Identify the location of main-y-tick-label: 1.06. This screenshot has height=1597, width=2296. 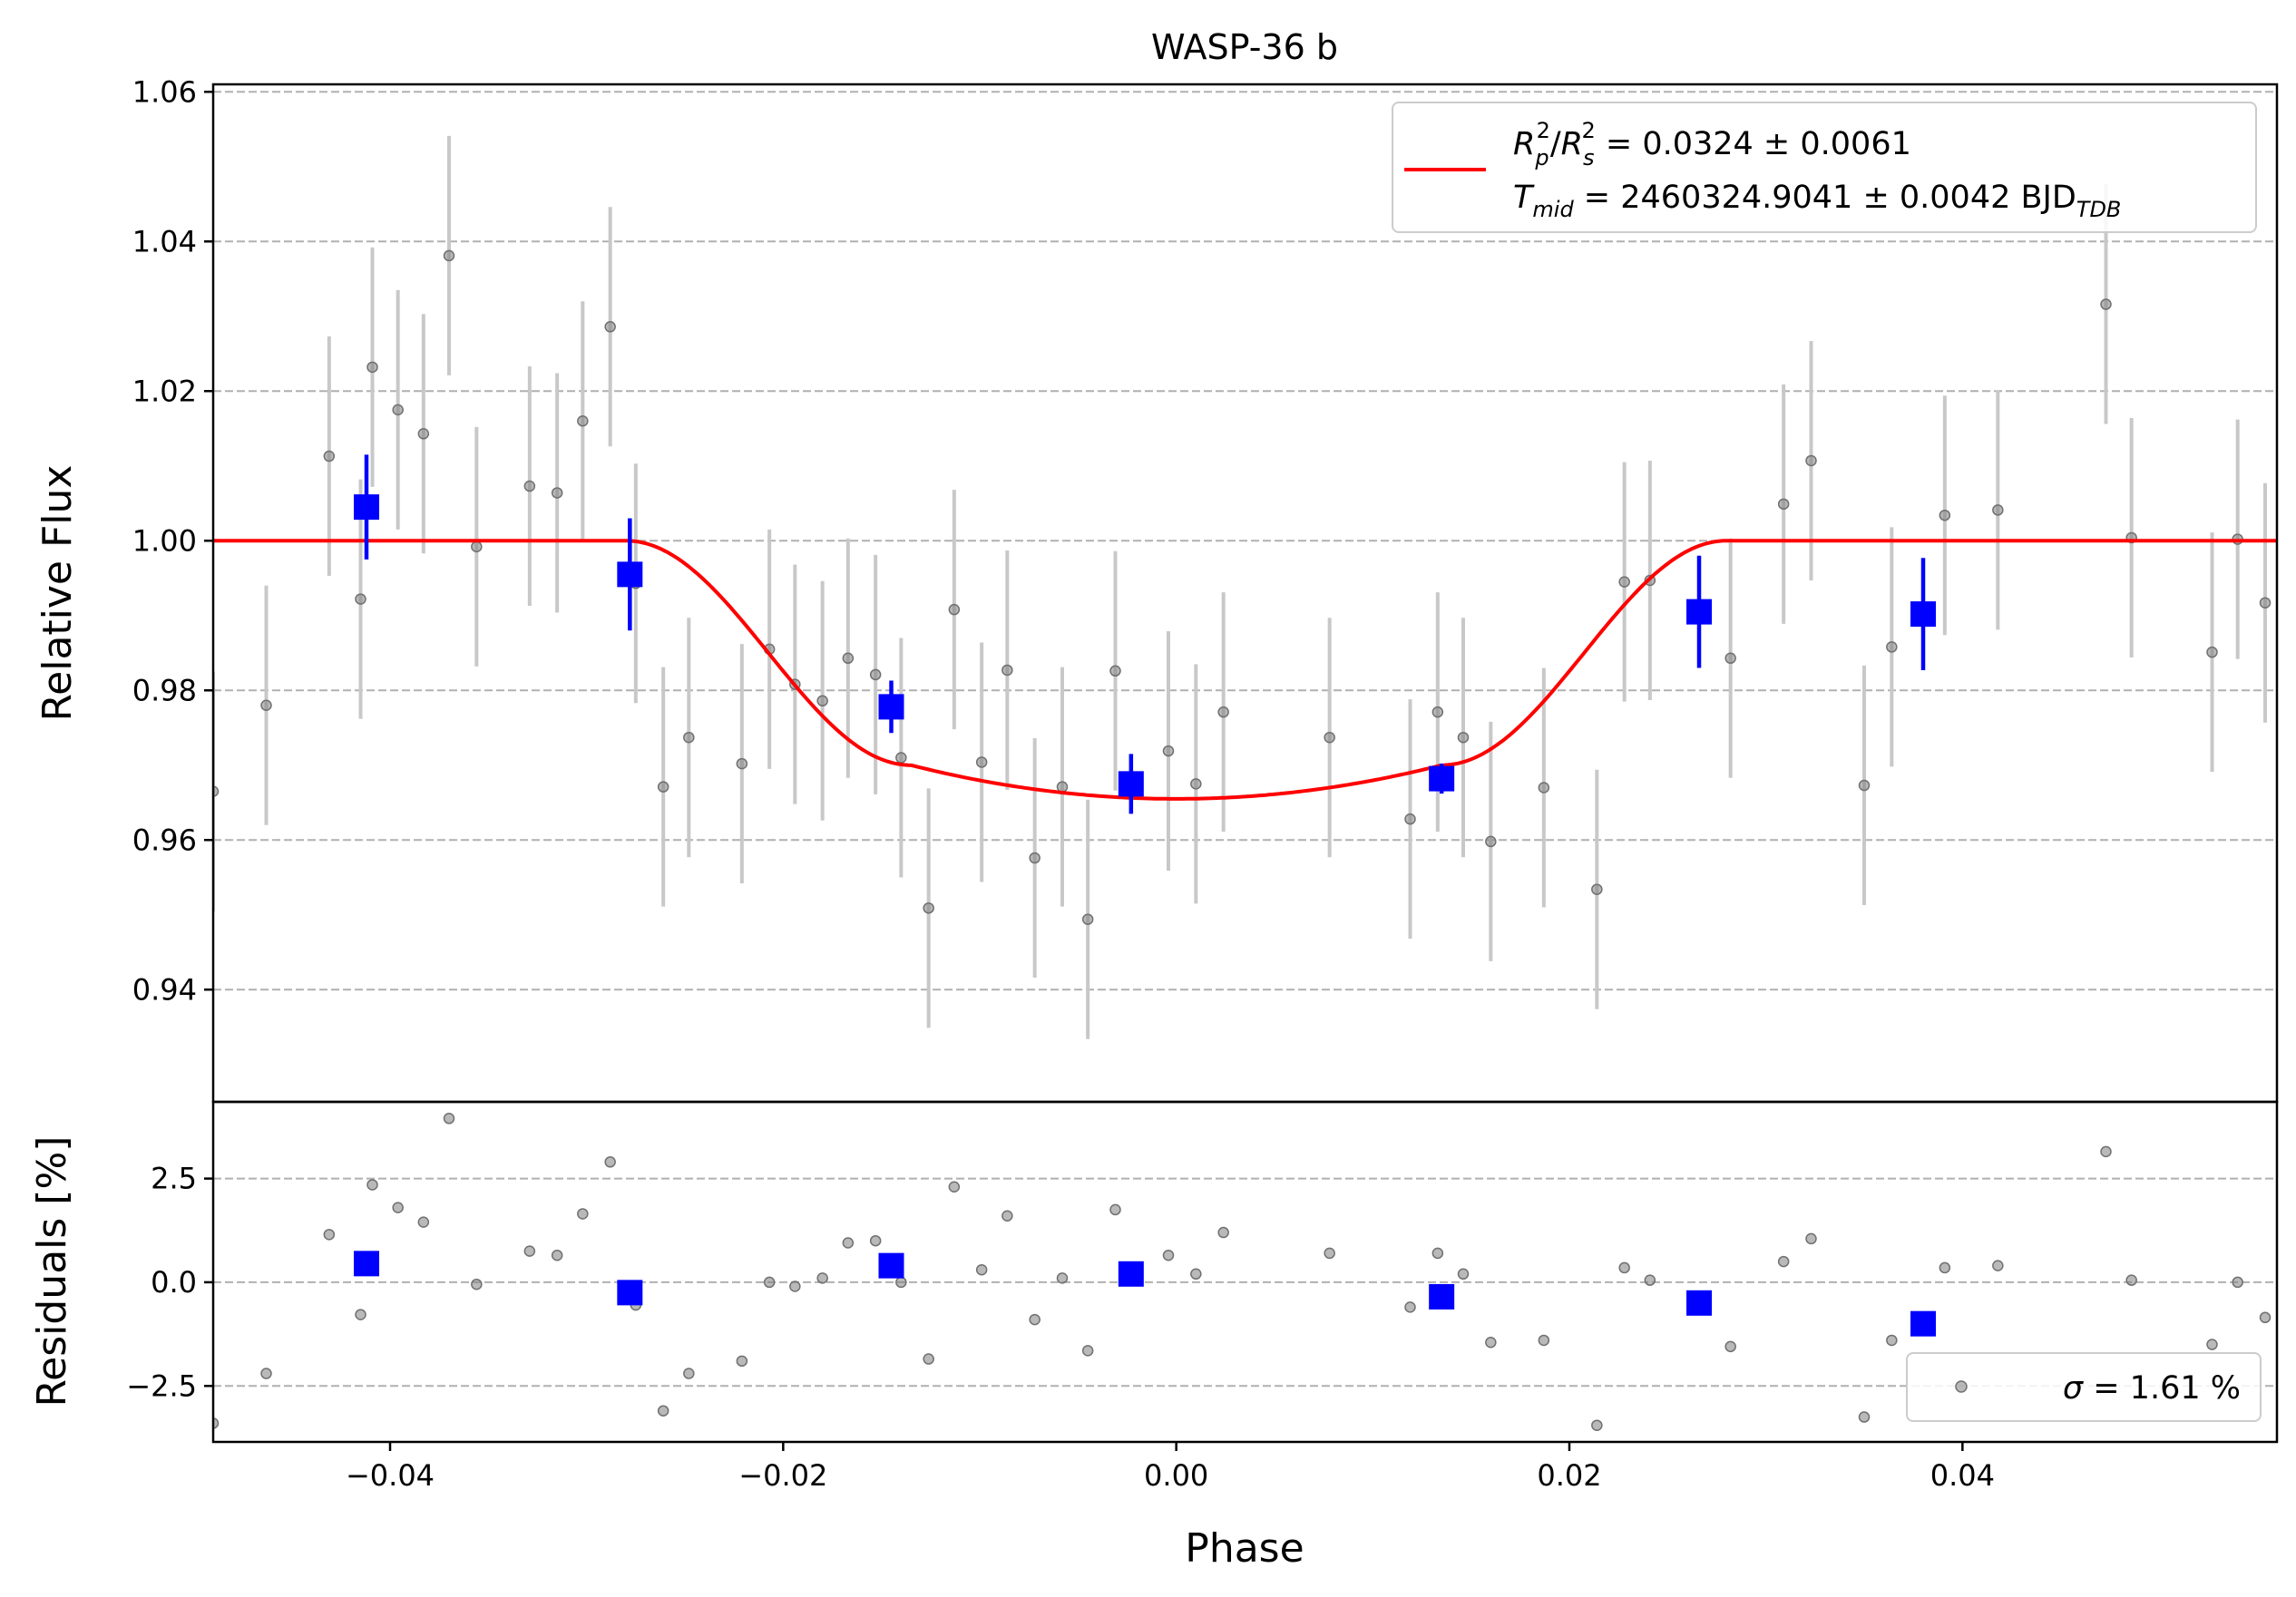
(164, 91).